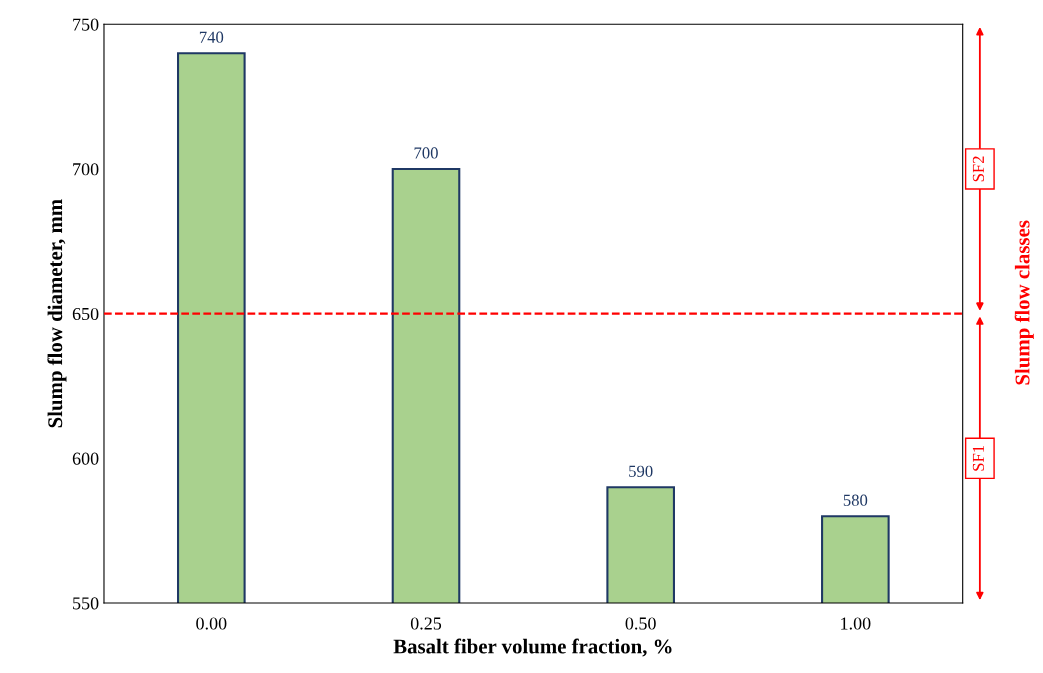 The image size is (1043, 673). What do you see at coordinates (86, 169) in the screenshot?
I see `y-tick-label: 700` at bounding box center [86, 169].